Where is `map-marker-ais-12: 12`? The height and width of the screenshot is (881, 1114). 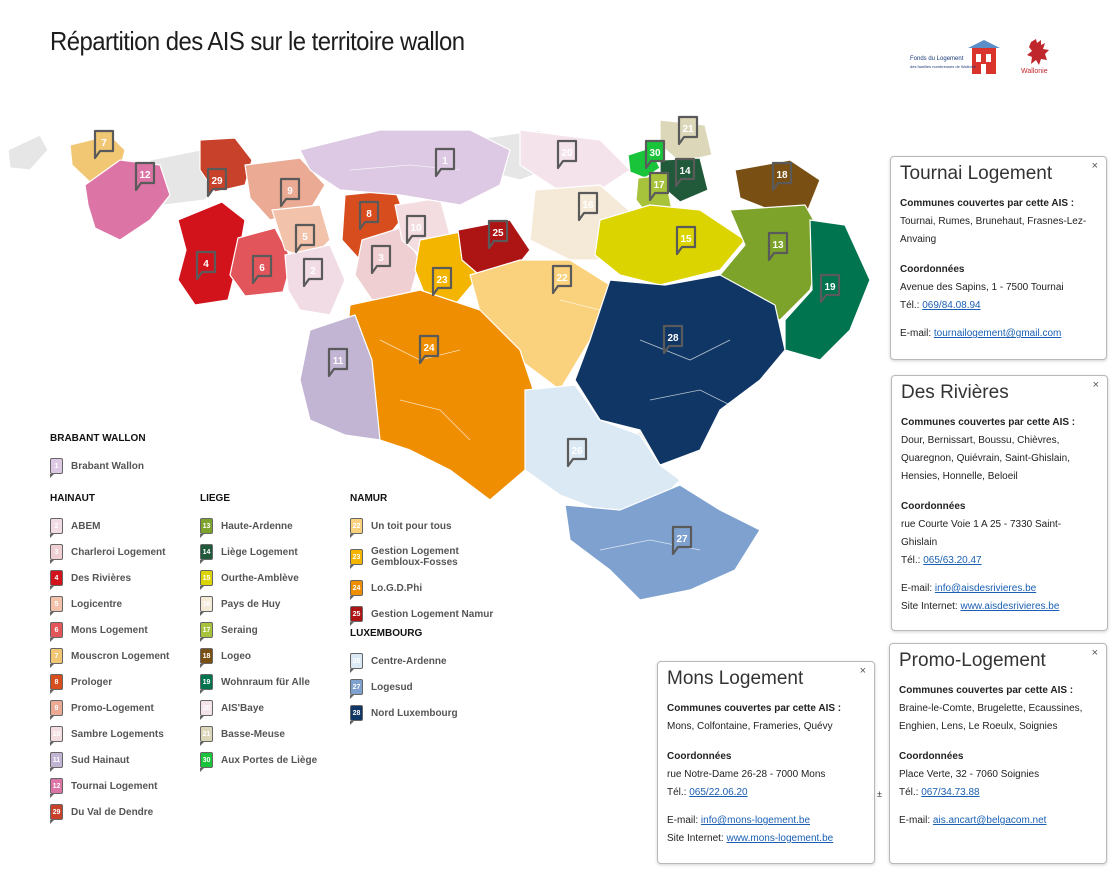 map-marker-ais-12: 12 is located at coordinates (145, 176).